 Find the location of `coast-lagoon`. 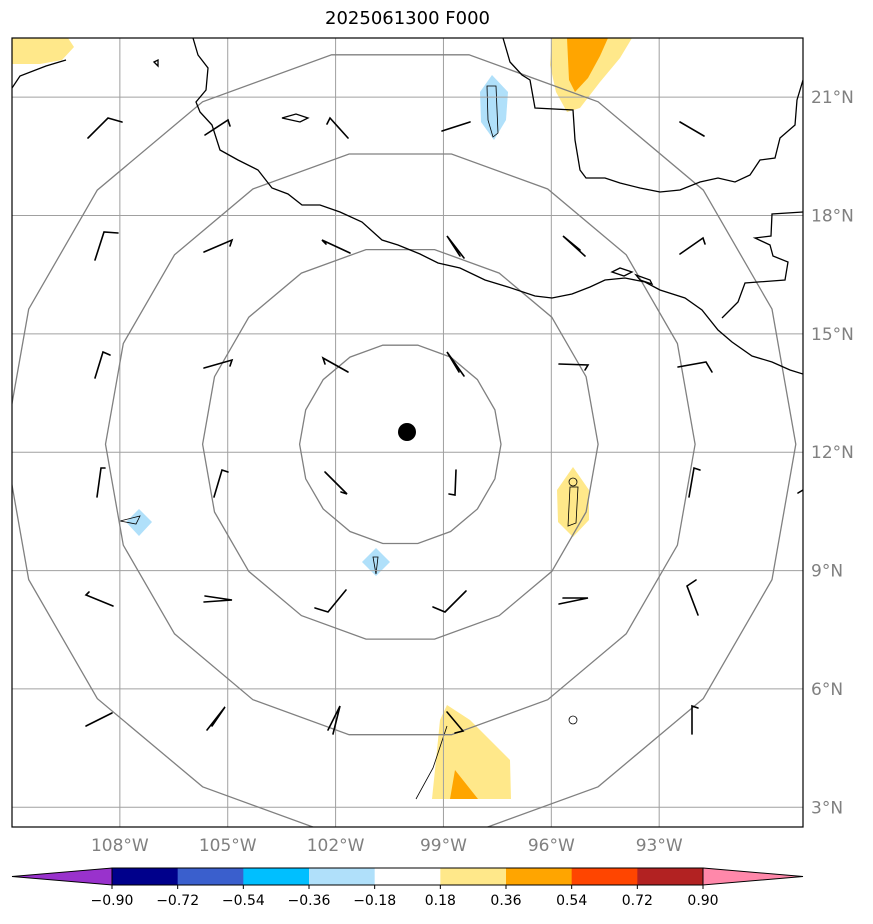

coast-lagoon is located at coordinates (622, 272).